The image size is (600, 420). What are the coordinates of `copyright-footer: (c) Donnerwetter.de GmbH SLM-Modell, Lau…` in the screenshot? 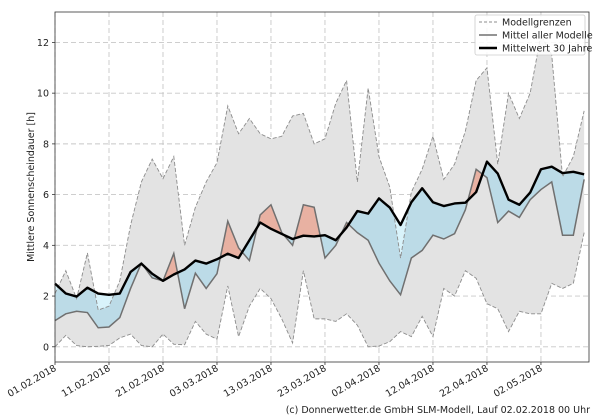 It's located at (437, 410).